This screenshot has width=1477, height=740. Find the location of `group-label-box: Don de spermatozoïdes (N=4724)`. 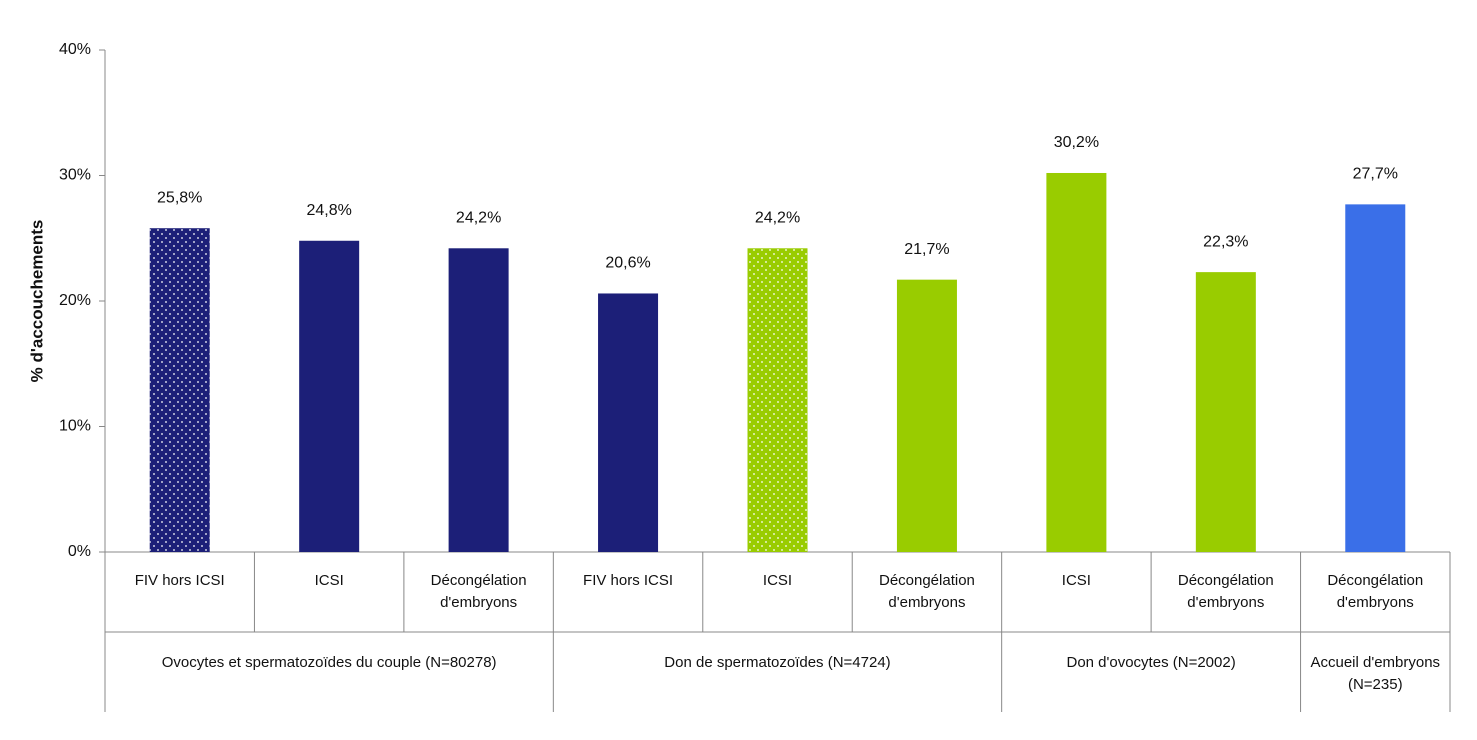

group-label-box: Don de spermatozoïdes (N=4724) is located at coordinates (777, 662).